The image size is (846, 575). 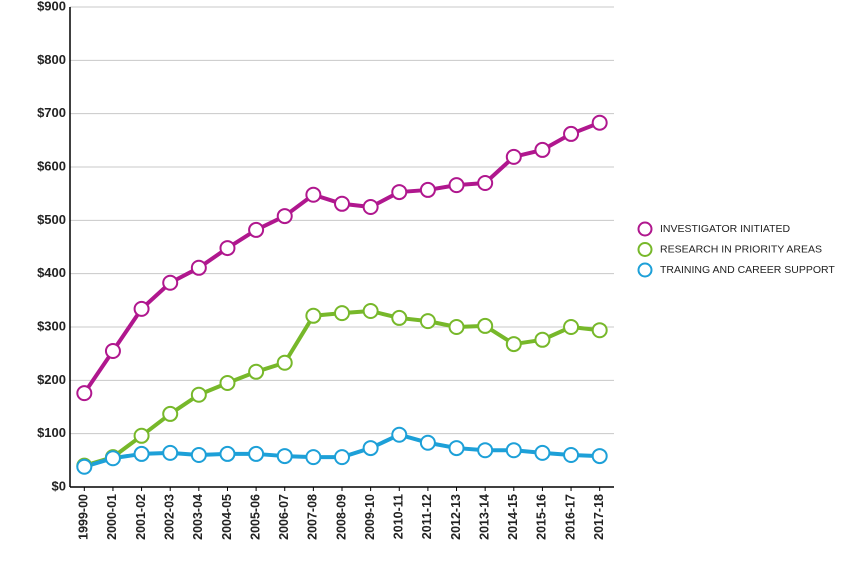 What do you see at coordinates (427, 516) in the screenshot?
I see `x-tick-label: 2011-12` at bounding box center [427, 516].